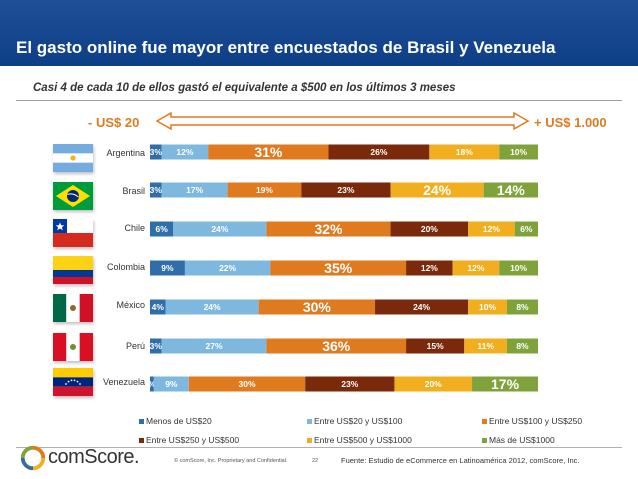  Describe the element at coordinates (536, 421) in the screenshot. I see `legend-label: Entre US$100 y US$250` at that location.